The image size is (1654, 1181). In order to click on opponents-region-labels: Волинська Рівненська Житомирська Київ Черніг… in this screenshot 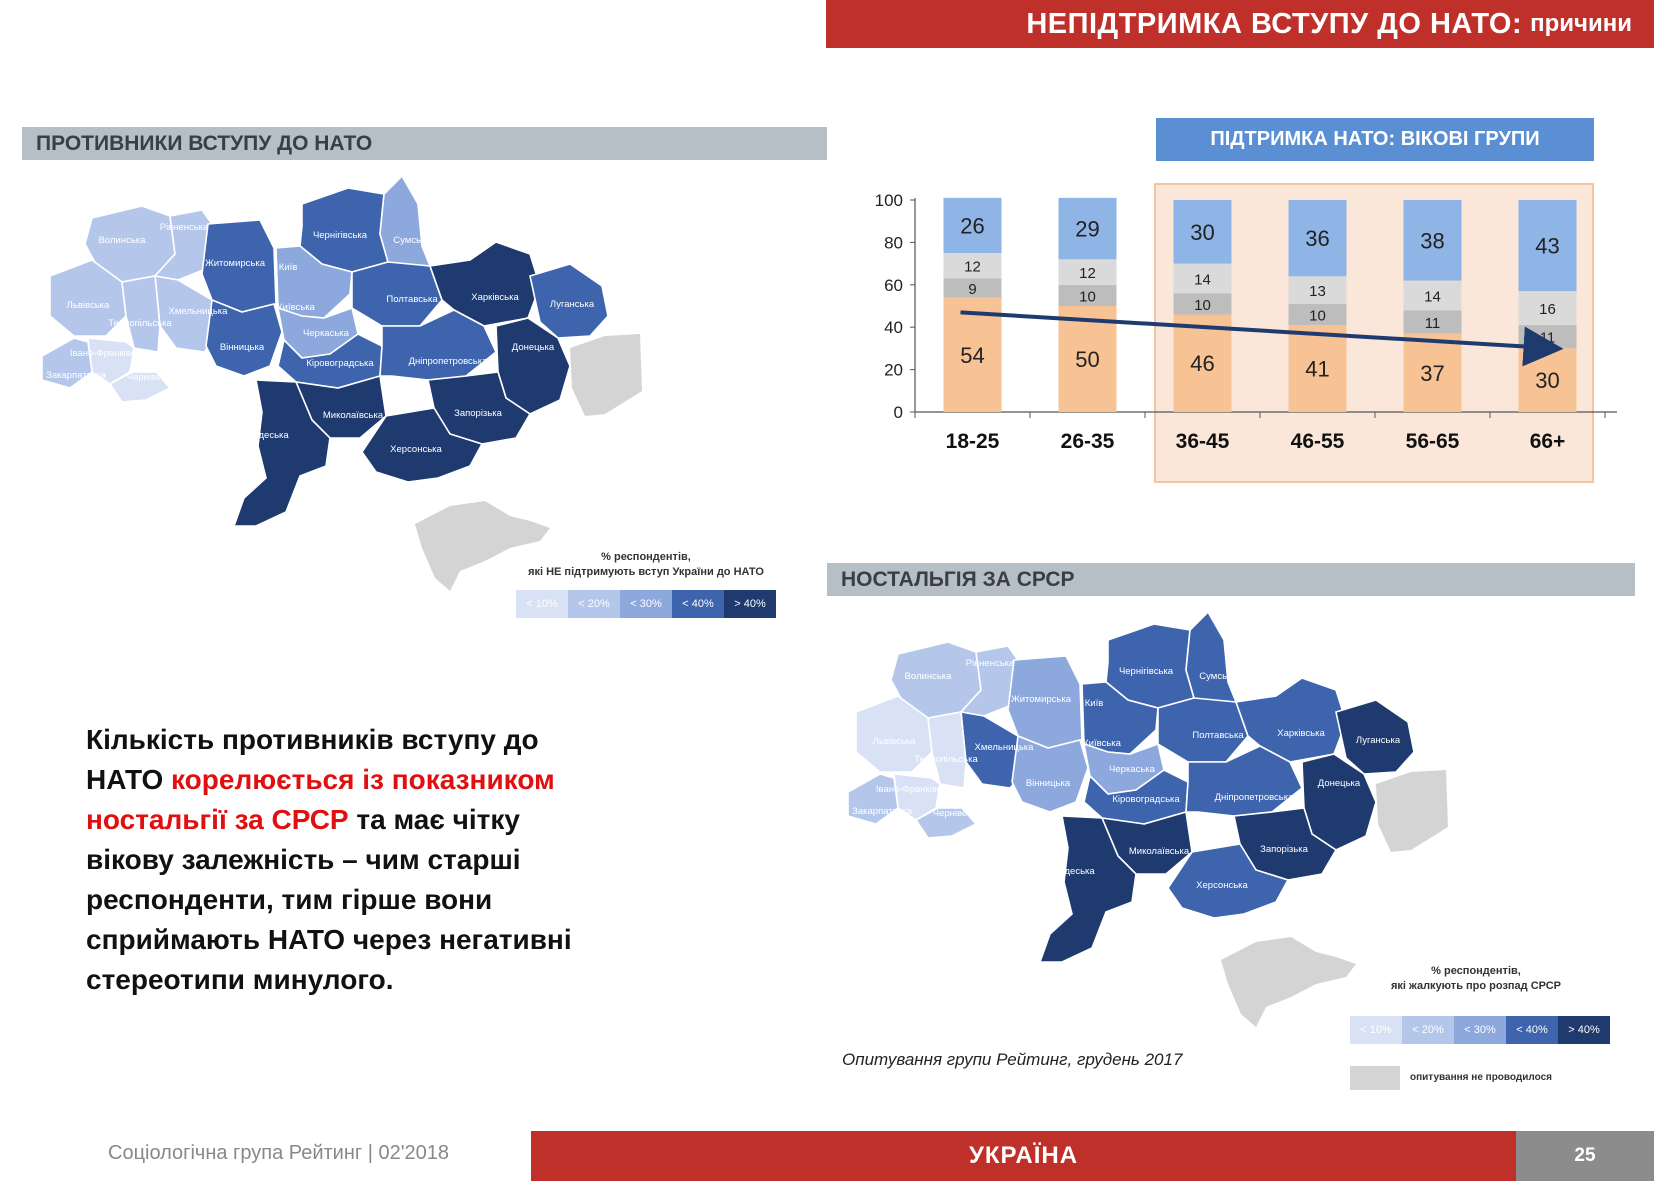, I will do `click(320, 338)`.